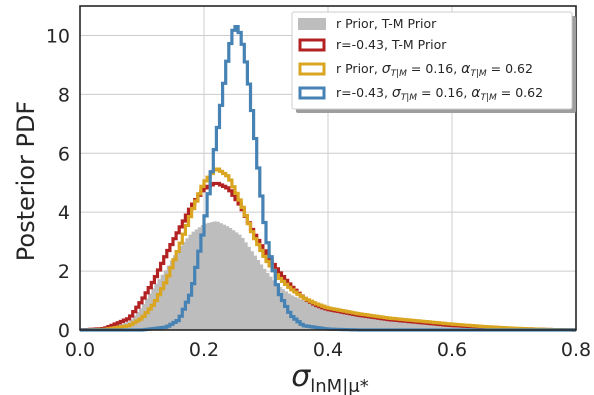 This screenshot has height=395, width=594. What do you see at coordinates (364, 92) in the screenshot?
I see `legend-label-part: r=-0.43,` at bounding box center [364, 92].